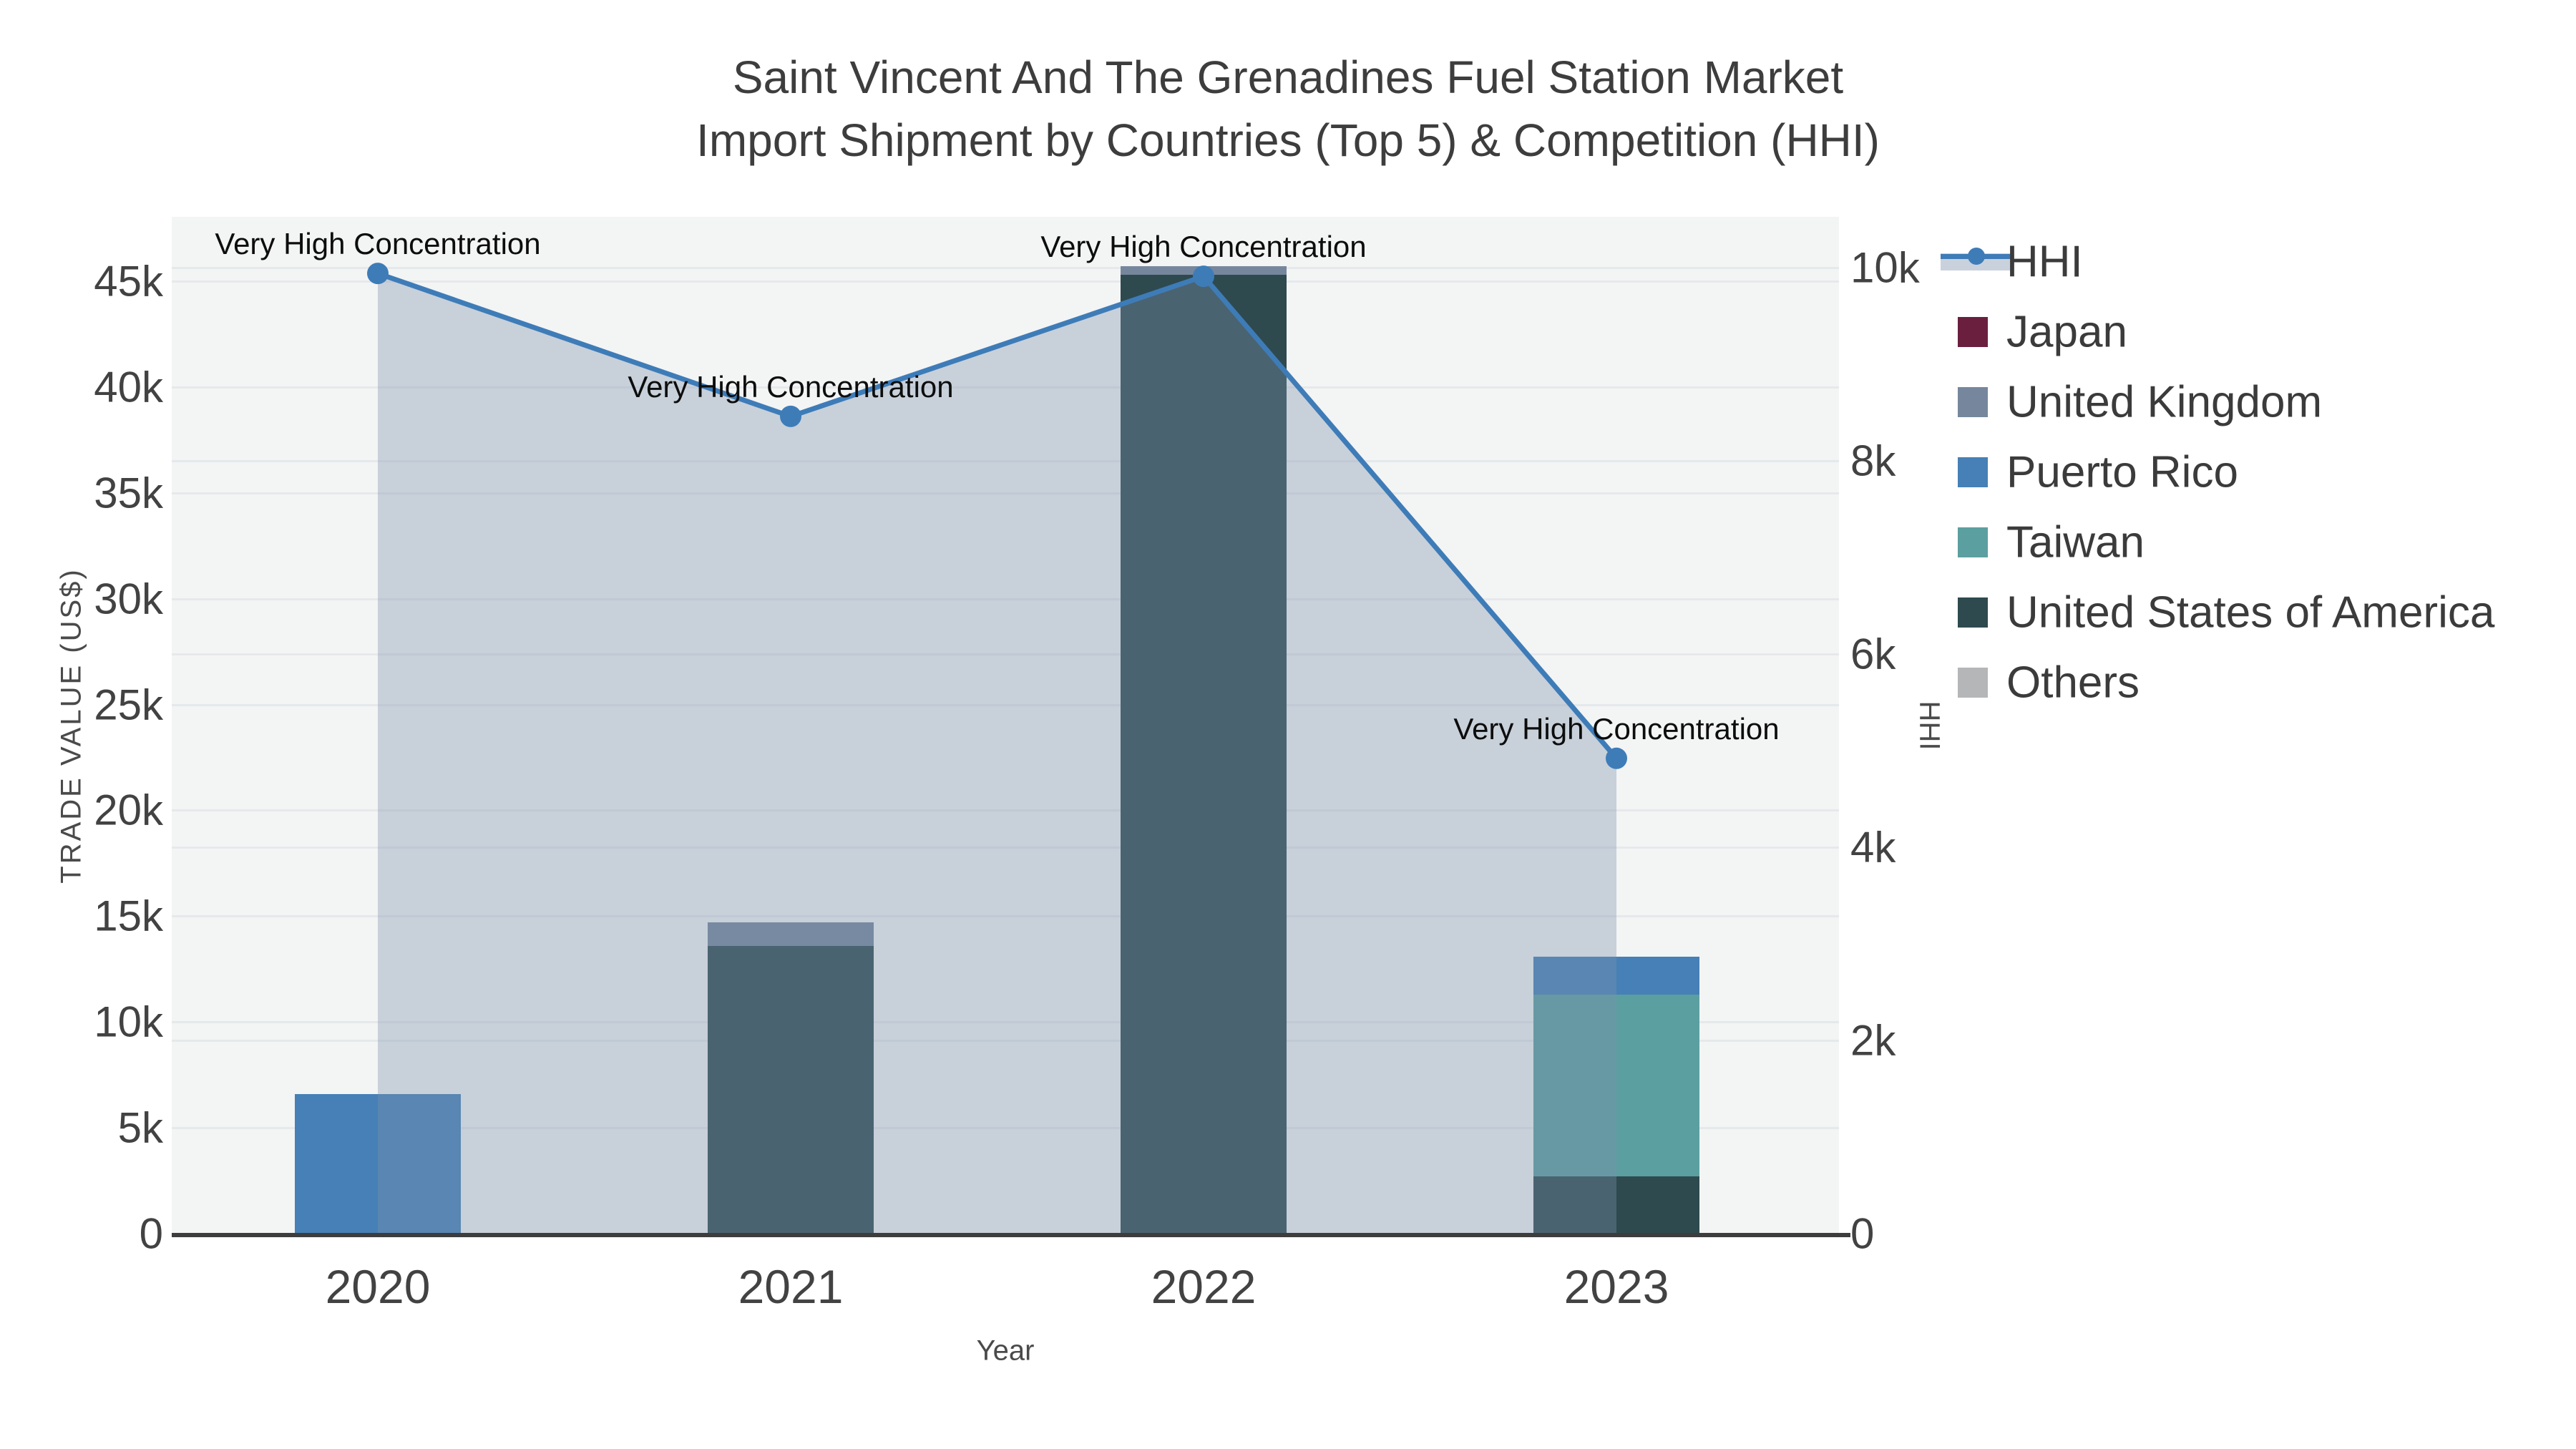 The image size is (2576, 1449). What do you see at coordinates (1616, 728) in the screenshot?
I see `annotation-2023: Very High Concentration` at bounding box center [1616, 728].